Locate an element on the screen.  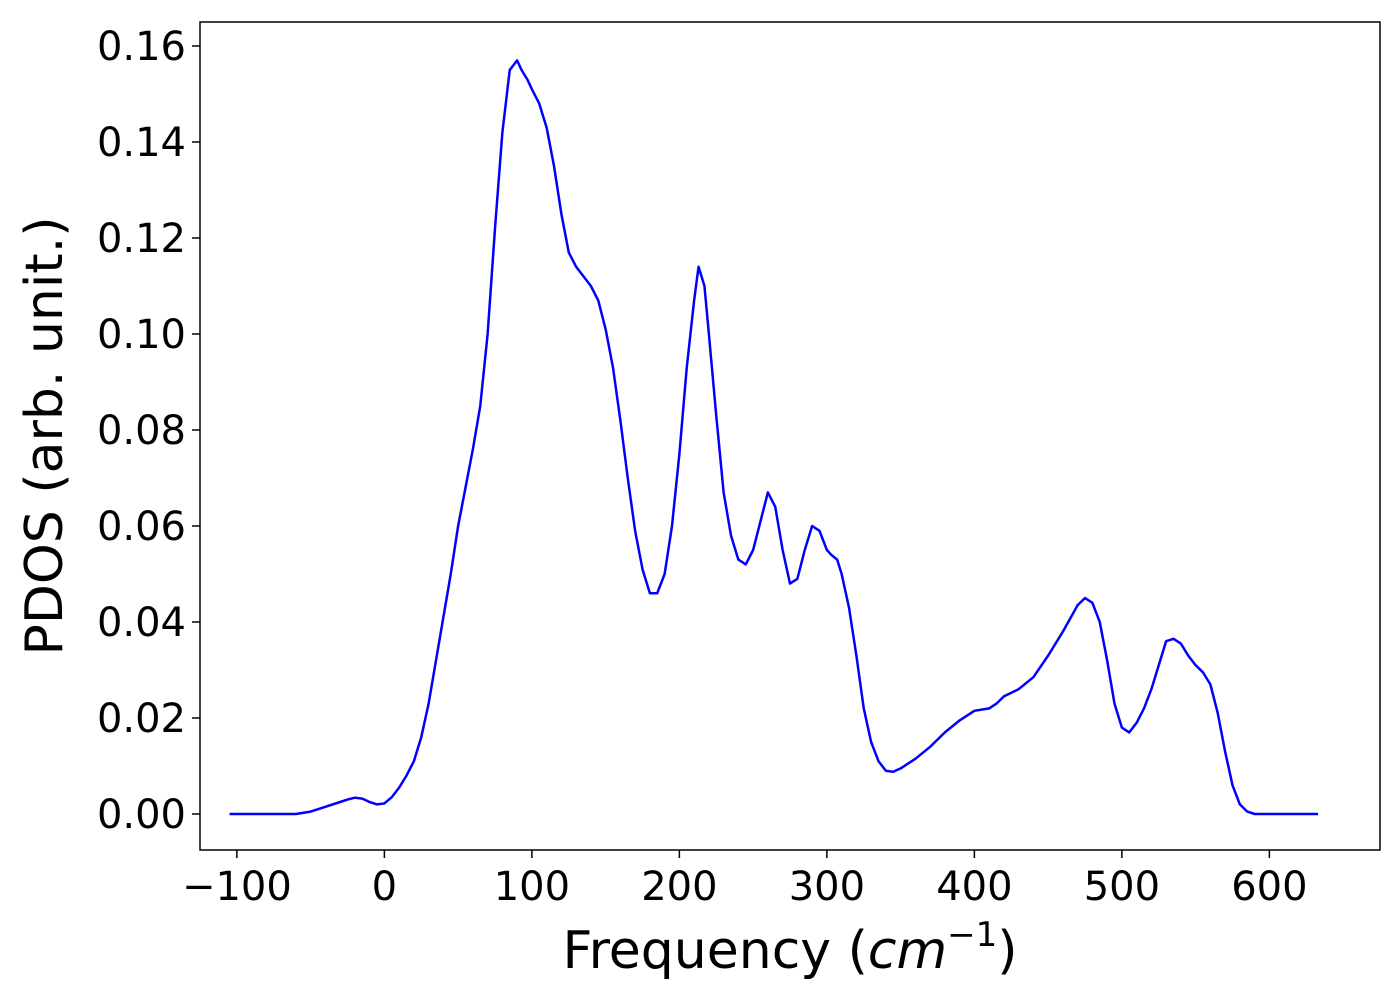
y-tick-label: 0.16 is located at coordinates (141, 47).